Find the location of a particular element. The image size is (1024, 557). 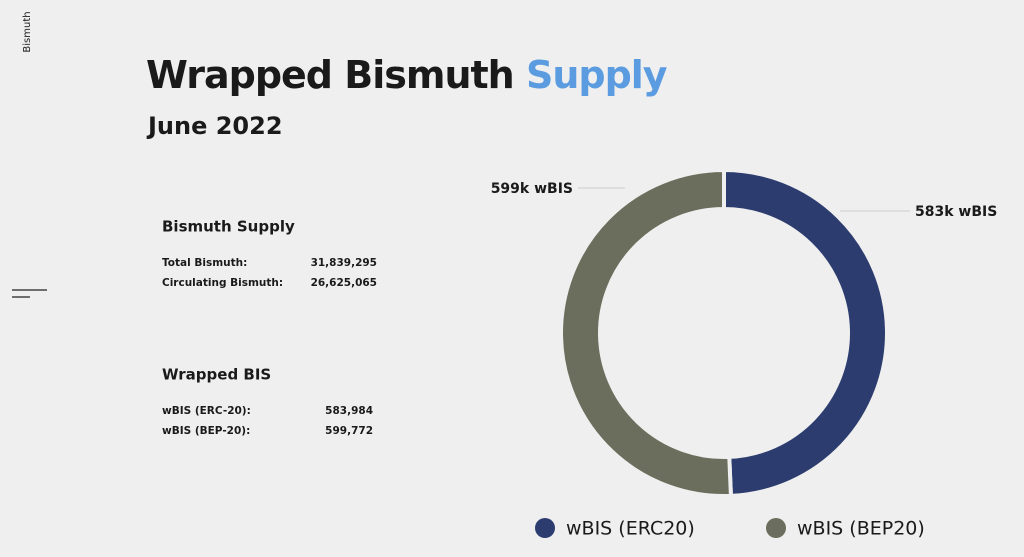

legend-label: wBIS (BEP20) is located at coordinates (861, 529).